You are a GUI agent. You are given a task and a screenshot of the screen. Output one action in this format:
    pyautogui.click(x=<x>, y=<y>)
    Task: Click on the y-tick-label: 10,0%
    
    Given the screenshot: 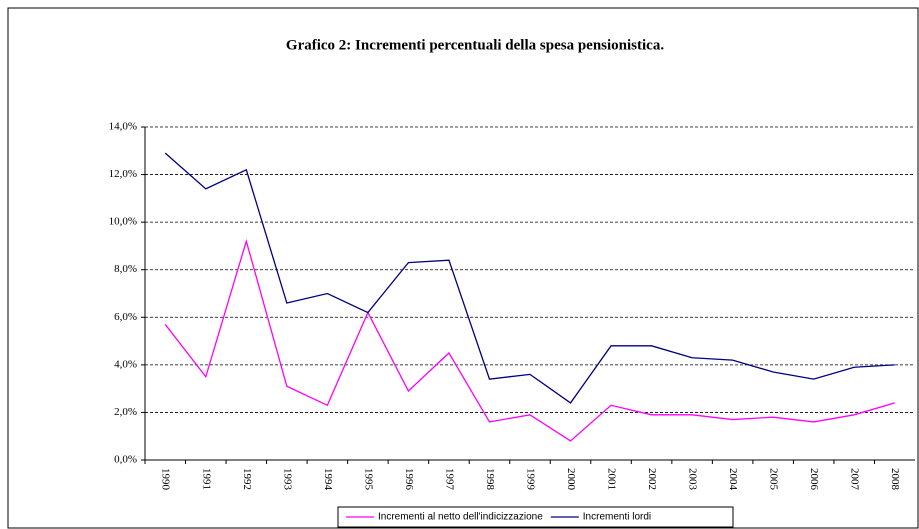 What is the action you would take?
    pyautogui.click(x=123, y=222)
    